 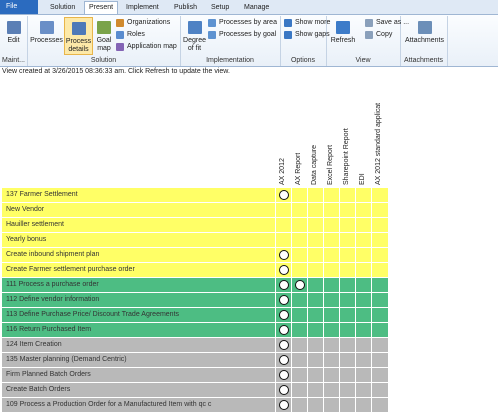 I want to click on ribbon-button: Processes, so click(x=46, y=36).